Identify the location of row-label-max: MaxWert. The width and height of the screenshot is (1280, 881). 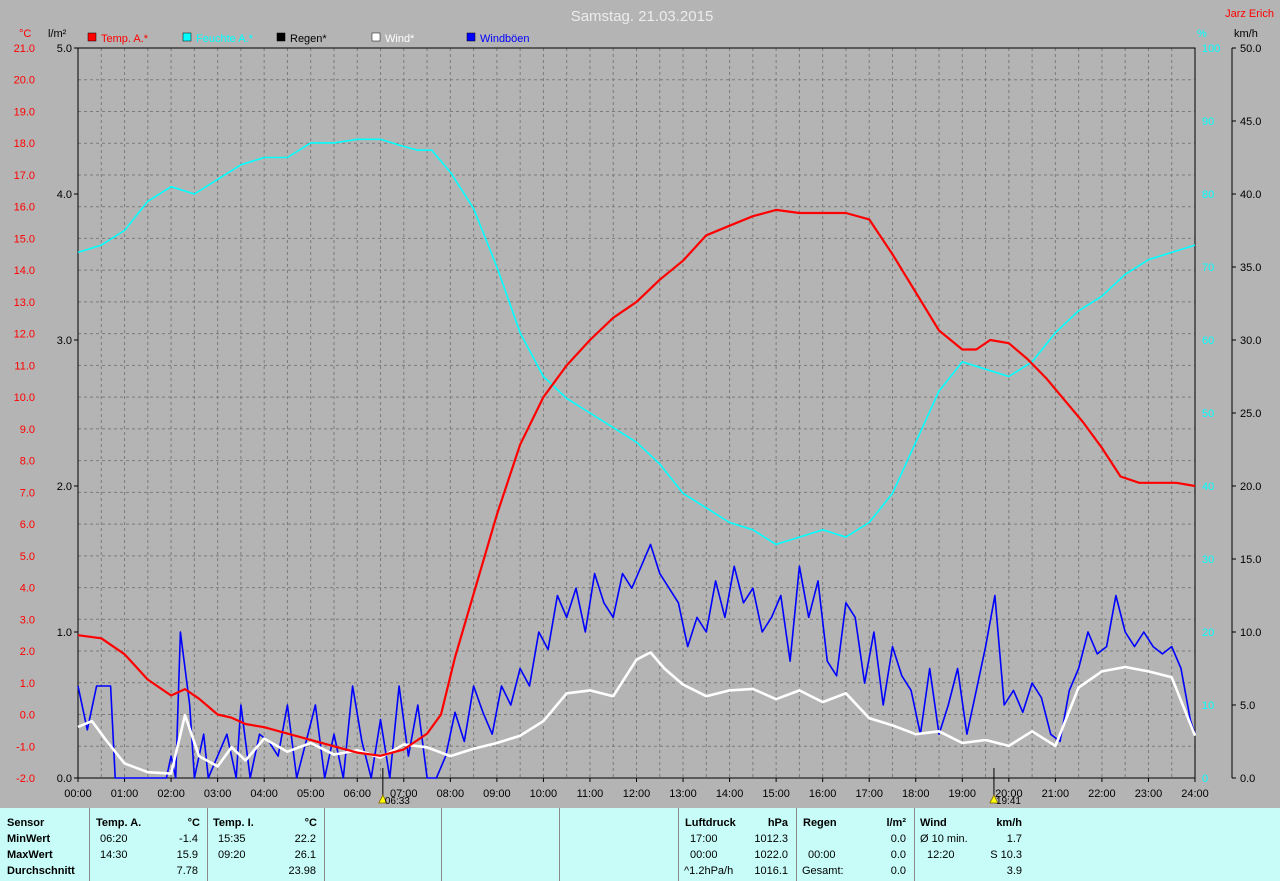
(30, 855).